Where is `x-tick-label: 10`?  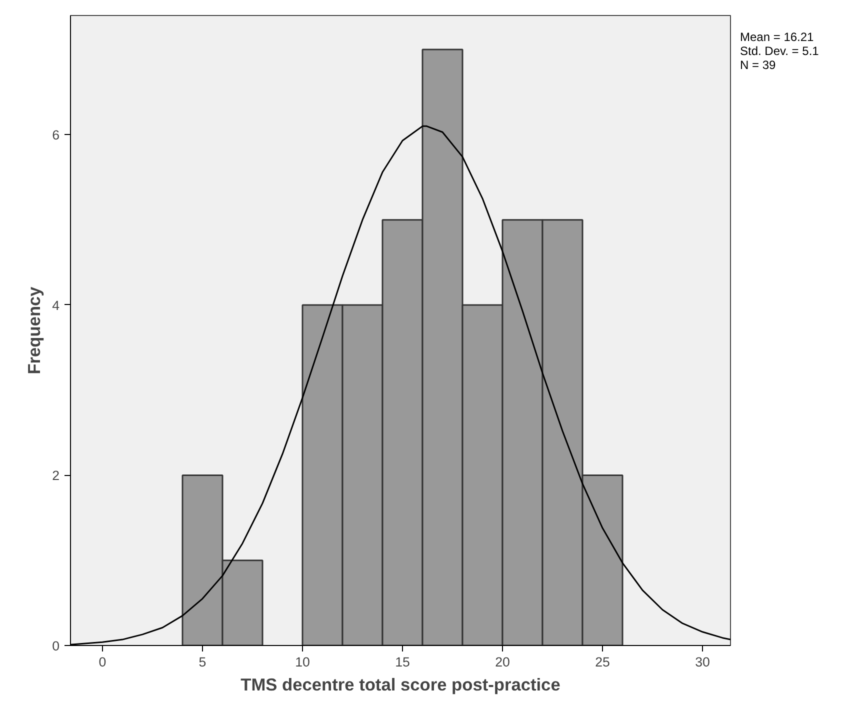
x-tick-label: 10 is located at coordinates (302, 662).